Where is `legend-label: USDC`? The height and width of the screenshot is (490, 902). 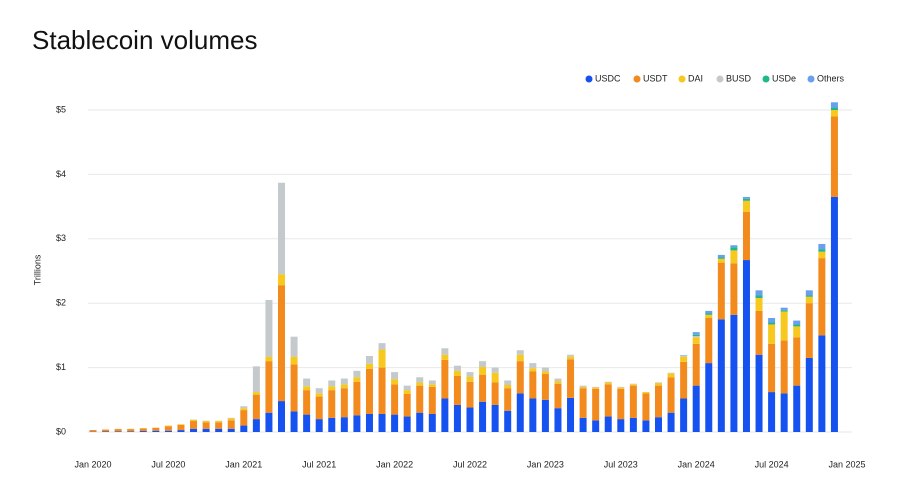
legend-label: USDC is located at coordinates (608, 78).